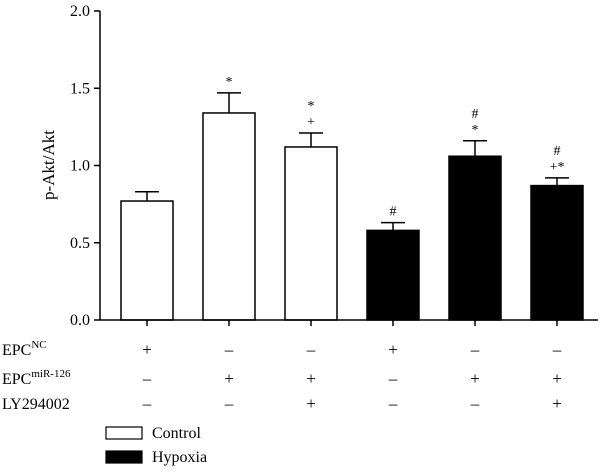  I want to click on legend-label: Control, so click(176, 433).